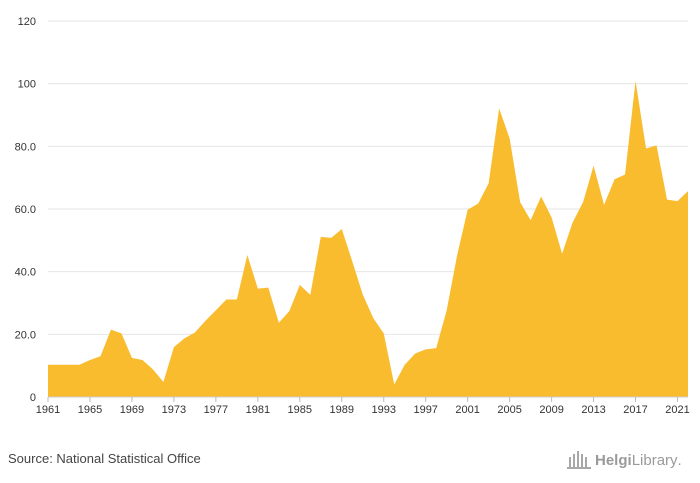  What do you see at coordinates (383, 410) in the screenshot?
I see `x-tick-label: 1993` at bounding box center [383, 410].